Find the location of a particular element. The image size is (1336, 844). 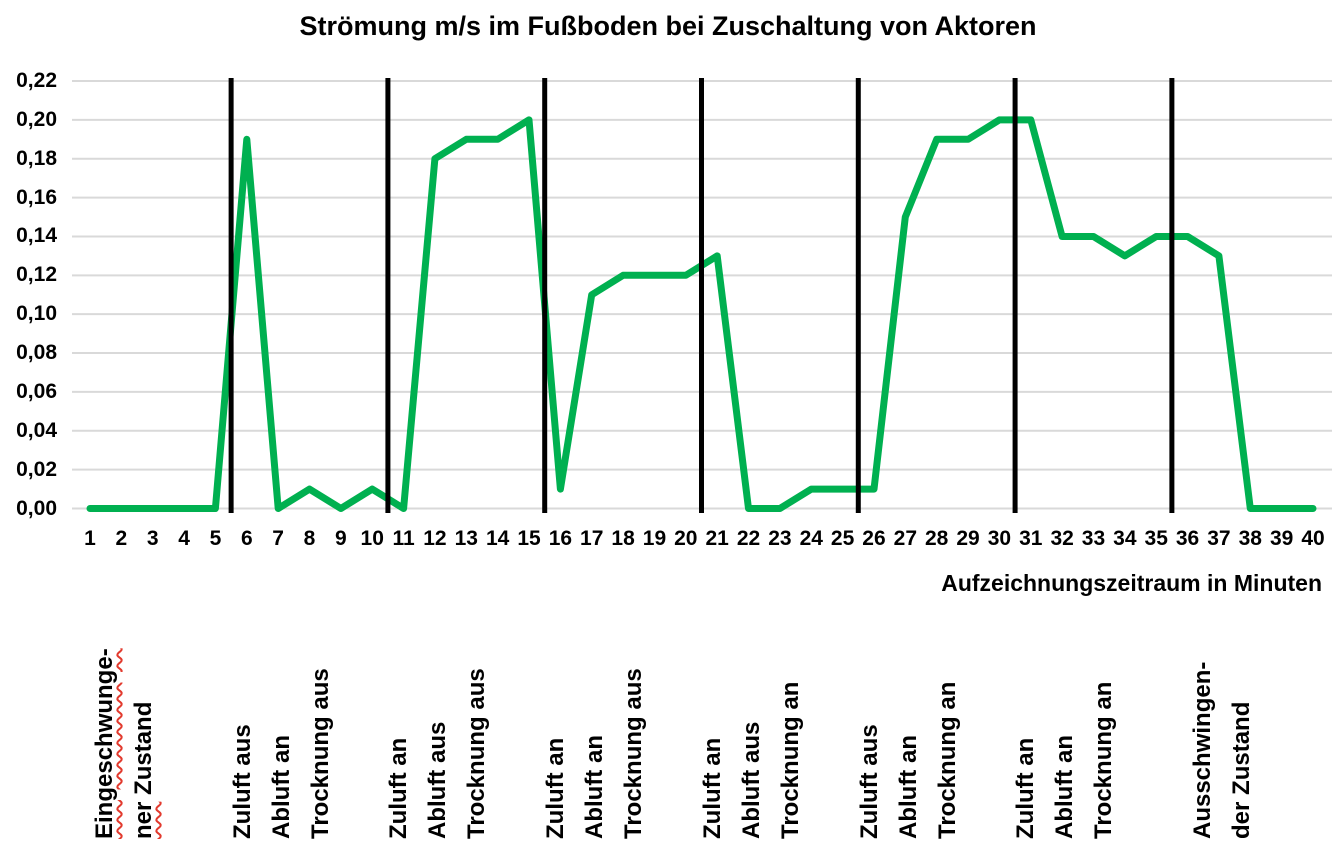

x-axis-title: Aufzeichnungszeitraum in Minuten is located at coordinates (1131, 583).